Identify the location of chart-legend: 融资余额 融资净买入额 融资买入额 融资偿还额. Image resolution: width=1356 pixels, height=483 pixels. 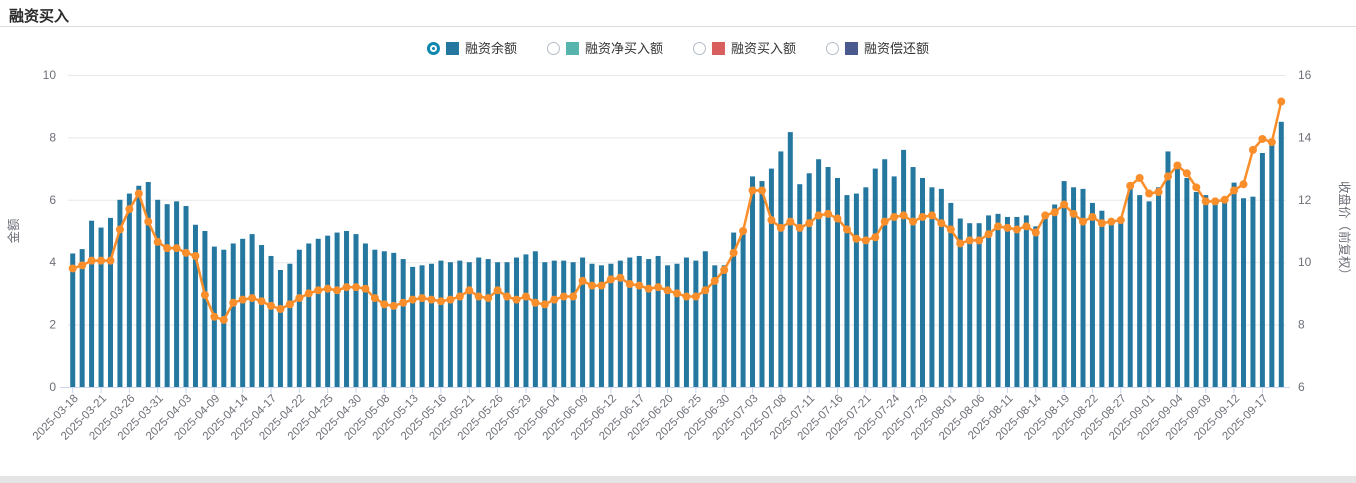
(677, 48).